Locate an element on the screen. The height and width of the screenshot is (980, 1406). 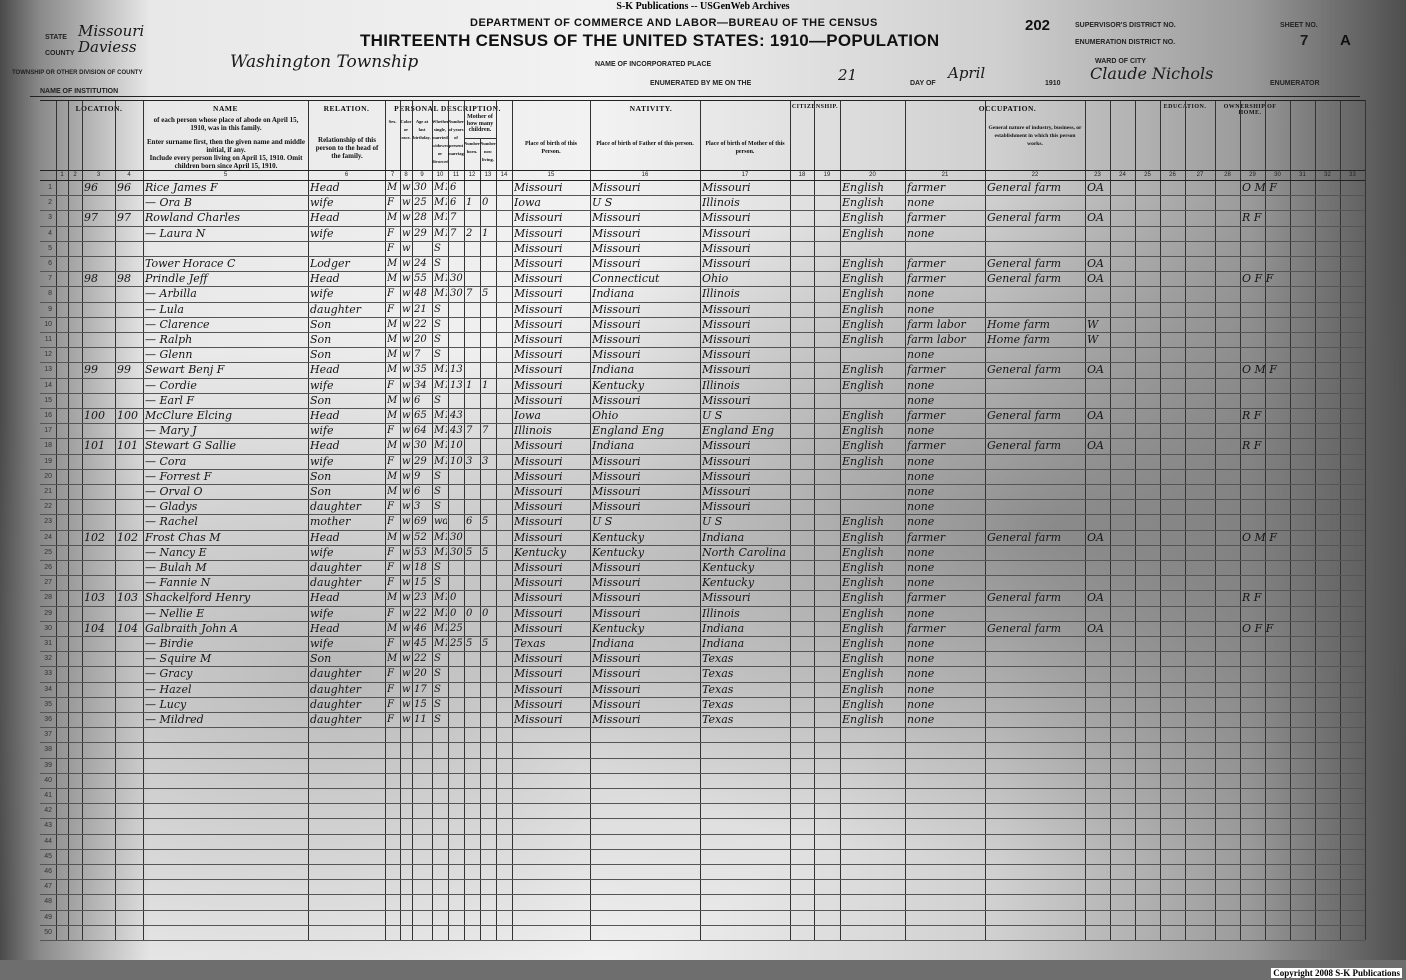
table-cell: Son is located at coordinates (321, 400).